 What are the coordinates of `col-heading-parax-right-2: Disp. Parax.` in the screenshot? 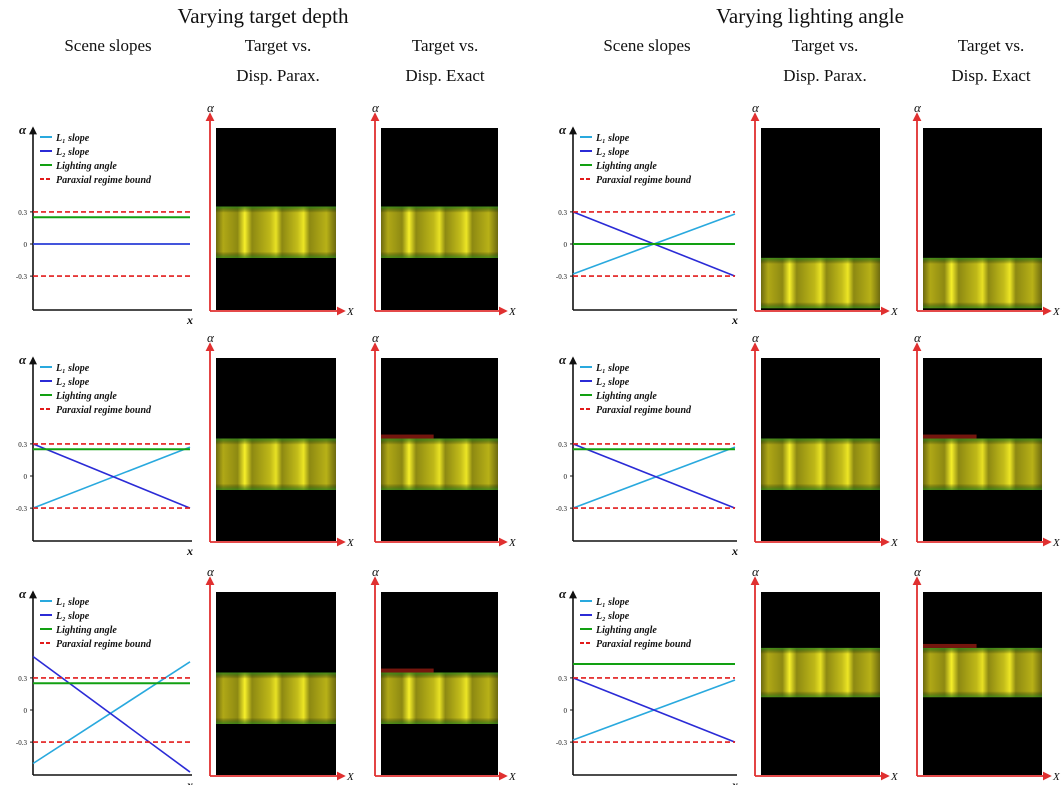 It's located at (825, 75).